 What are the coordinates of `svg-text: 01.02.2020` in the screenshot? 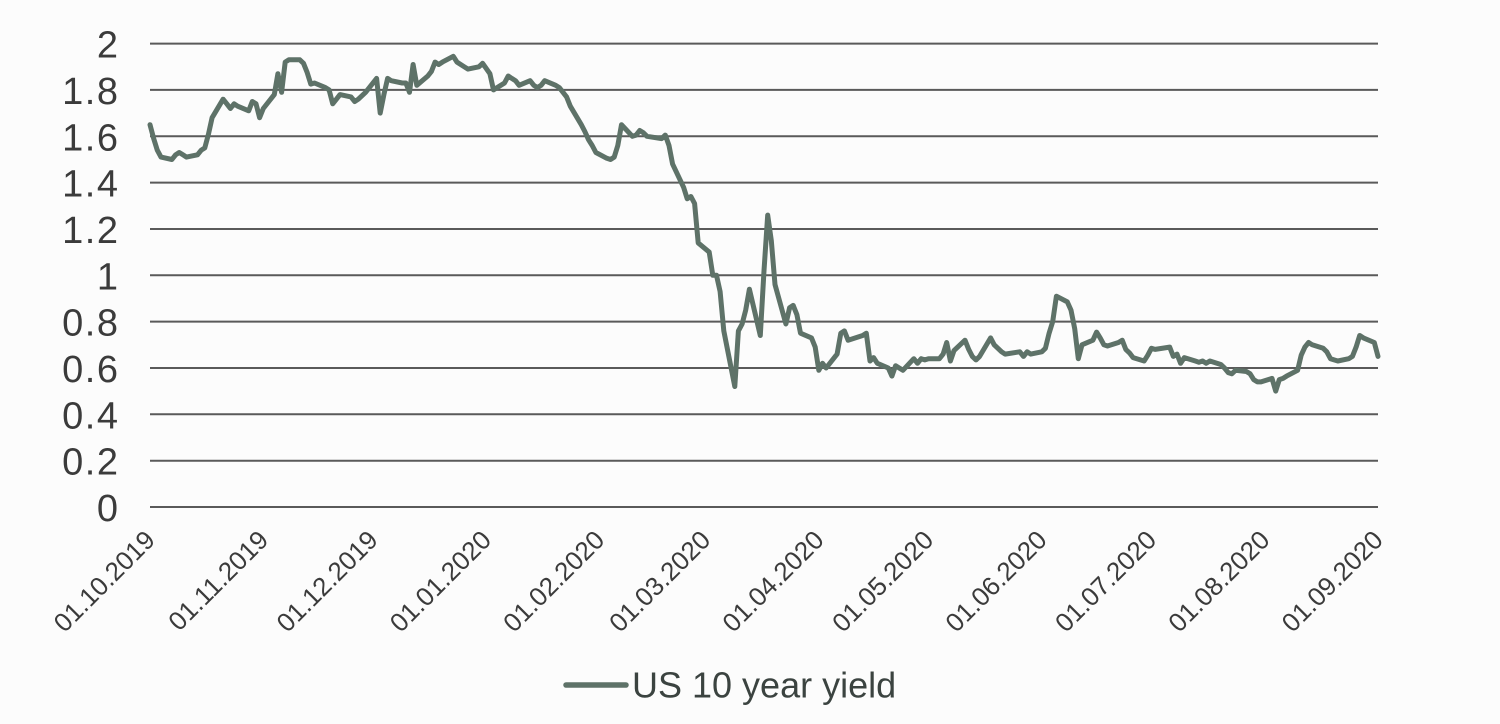 It's located at (553, 581).